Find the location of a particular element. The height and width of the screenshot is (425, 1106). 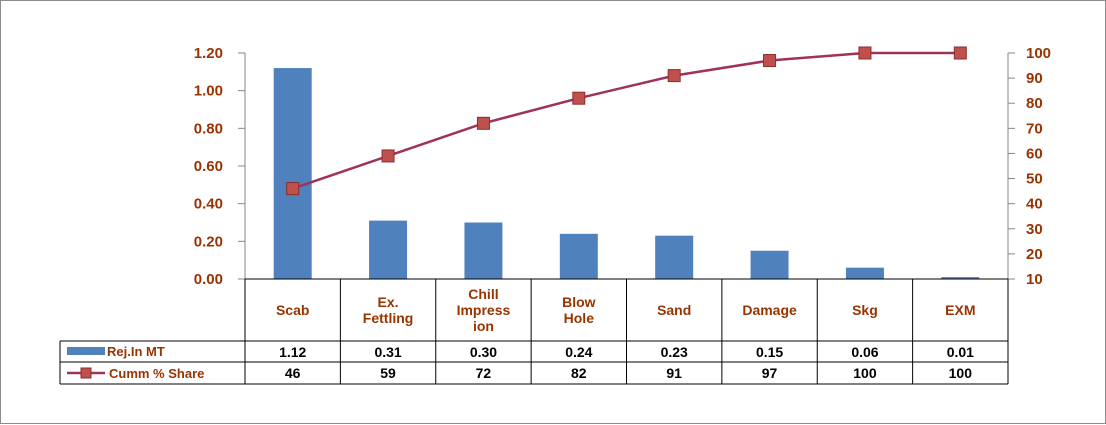

category-label: Fettling is located at coordinates (388, 318).